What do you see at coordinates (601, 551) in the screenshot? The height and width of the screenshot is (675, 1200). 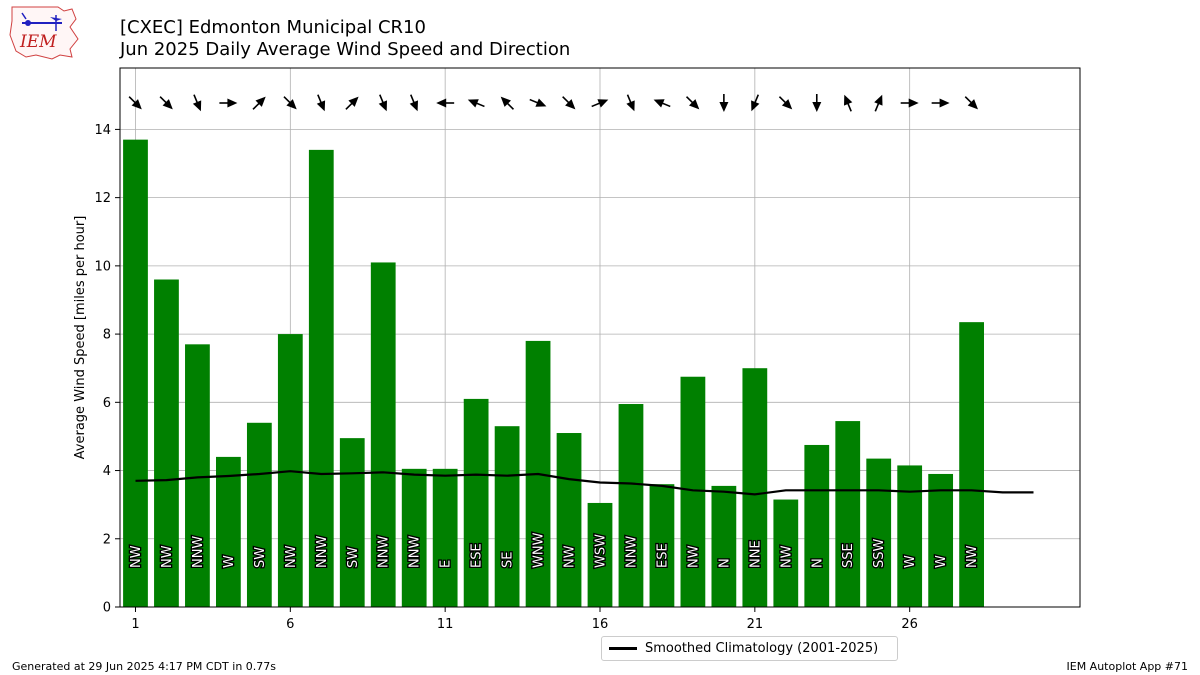 I see `direction-label: WSW` at bounding box center [601, 551].